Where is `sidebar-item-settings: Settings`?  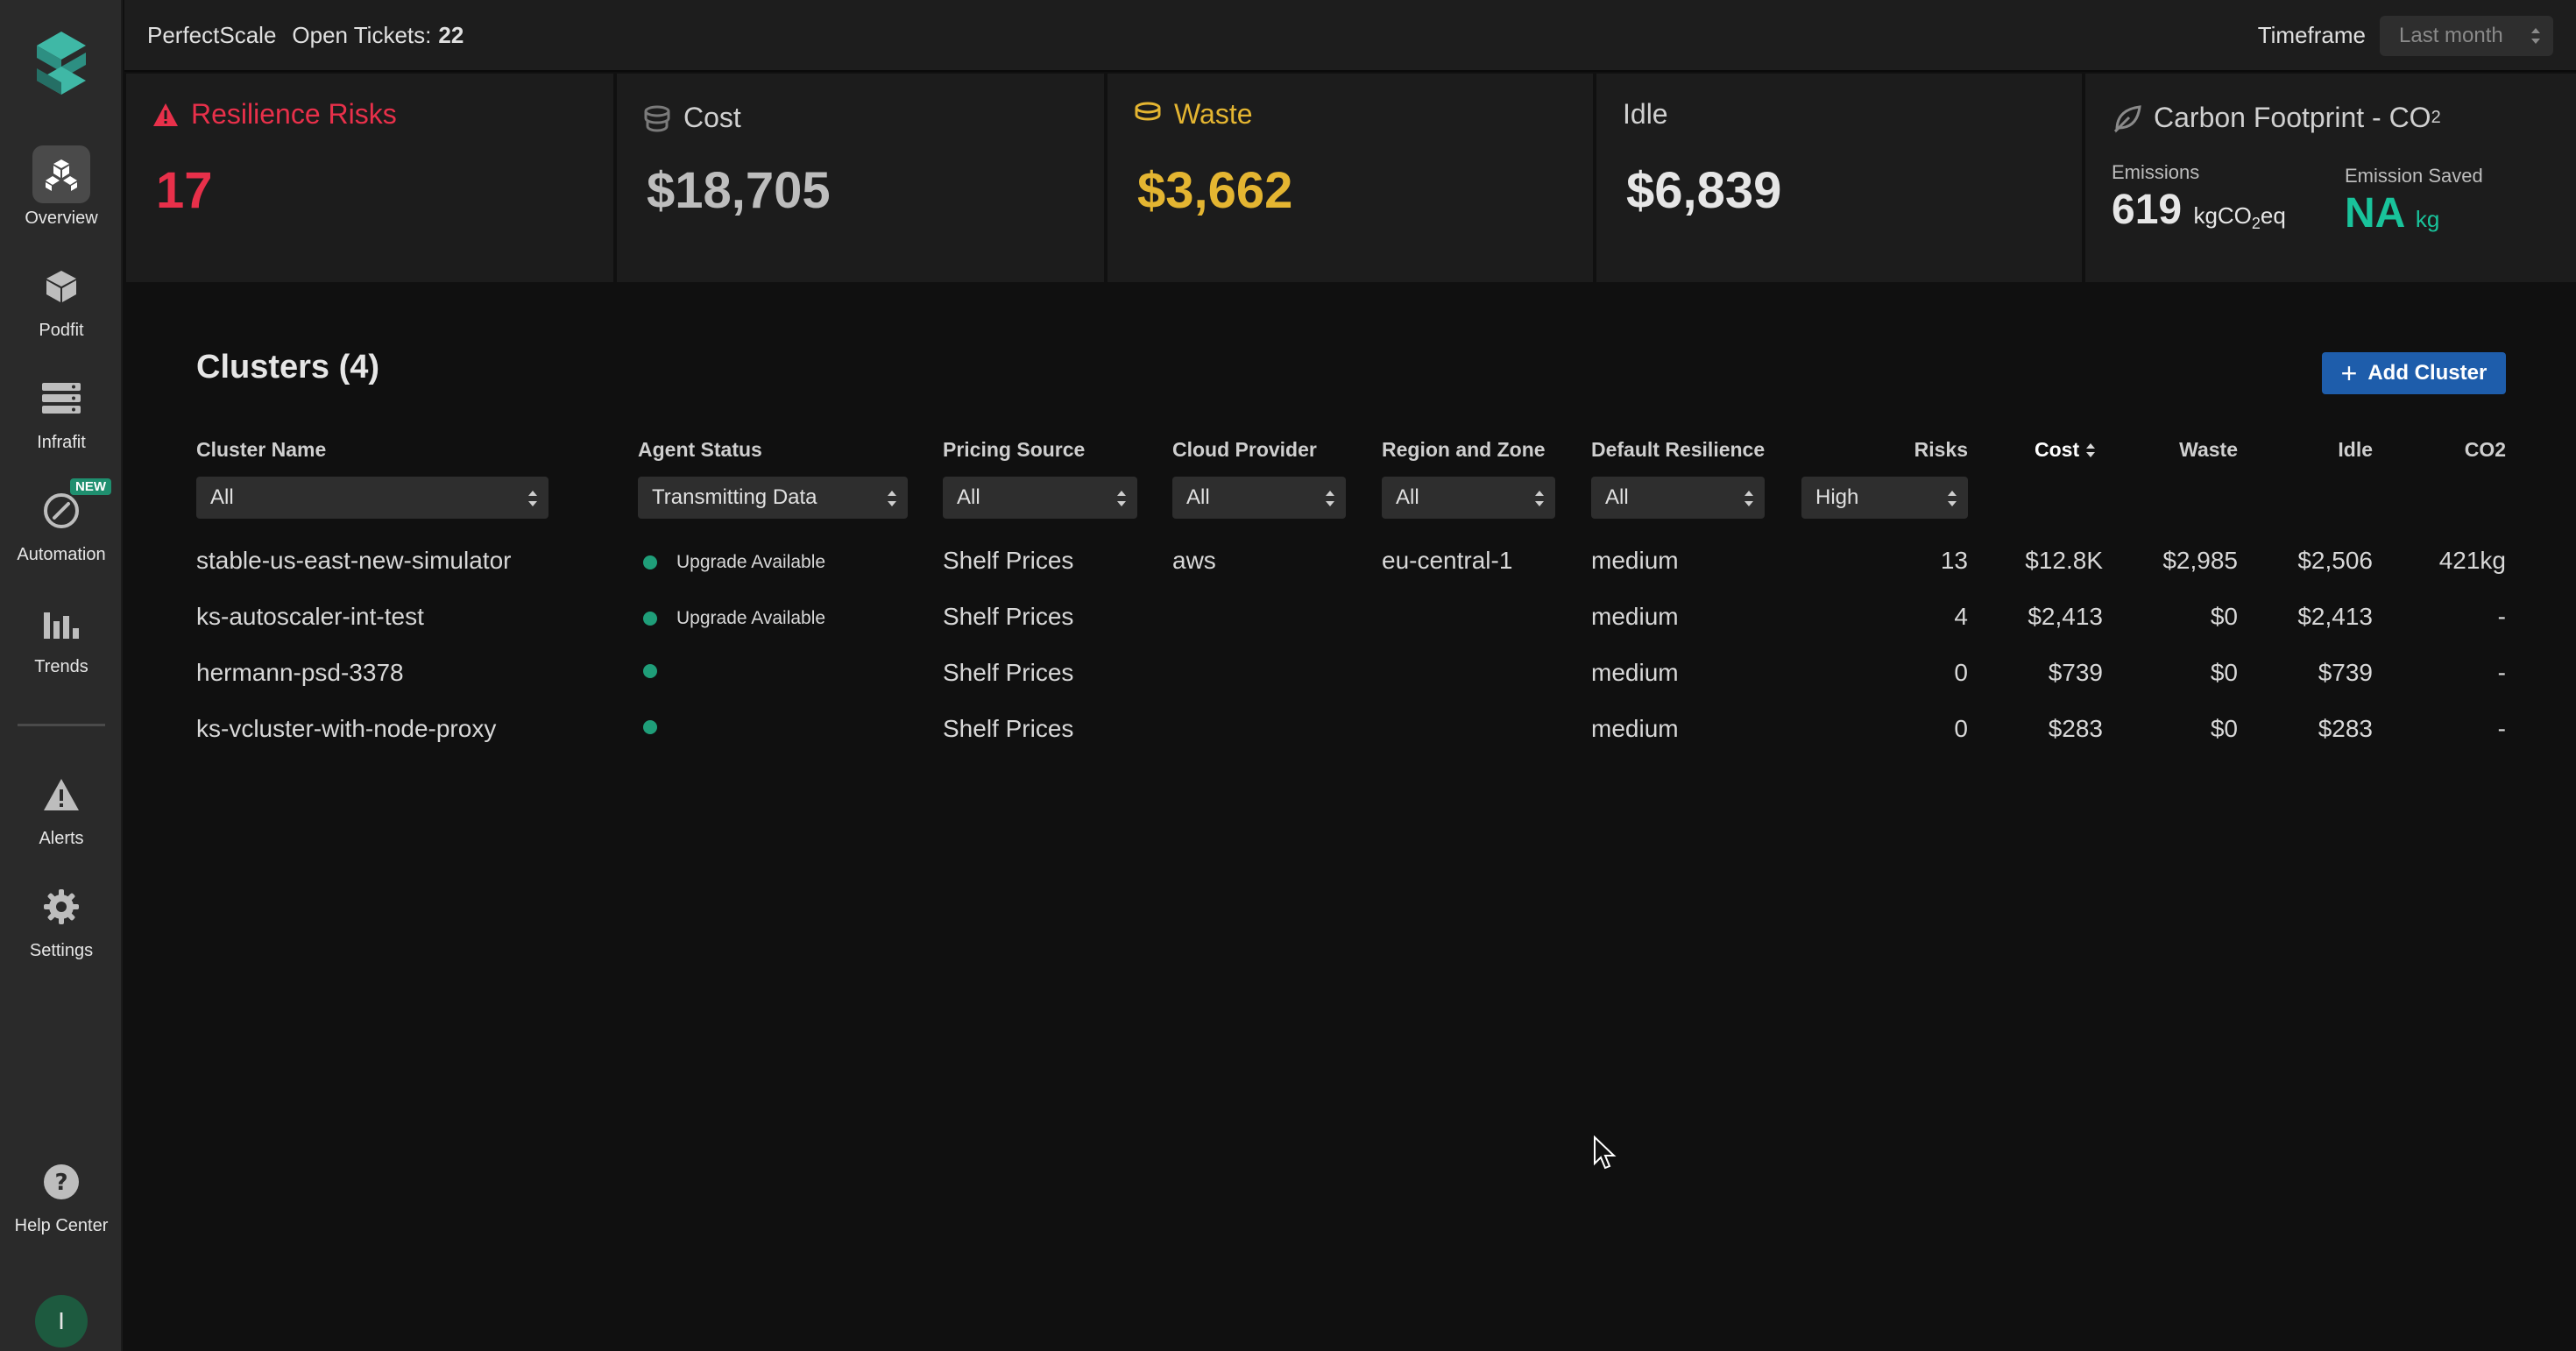
sidebar-item-settings: Settings is located at coordinates (61, 926).